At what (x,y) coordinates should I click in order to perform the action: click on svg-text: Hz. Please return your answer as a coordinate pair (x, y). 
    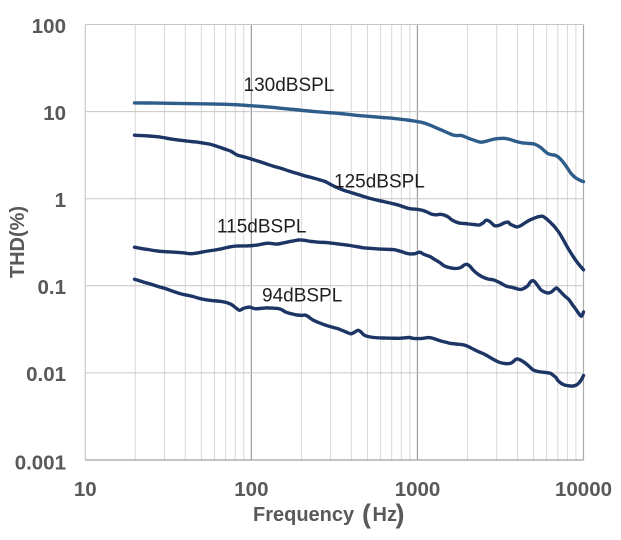
    Looking at the image, I should click on (385, 515).